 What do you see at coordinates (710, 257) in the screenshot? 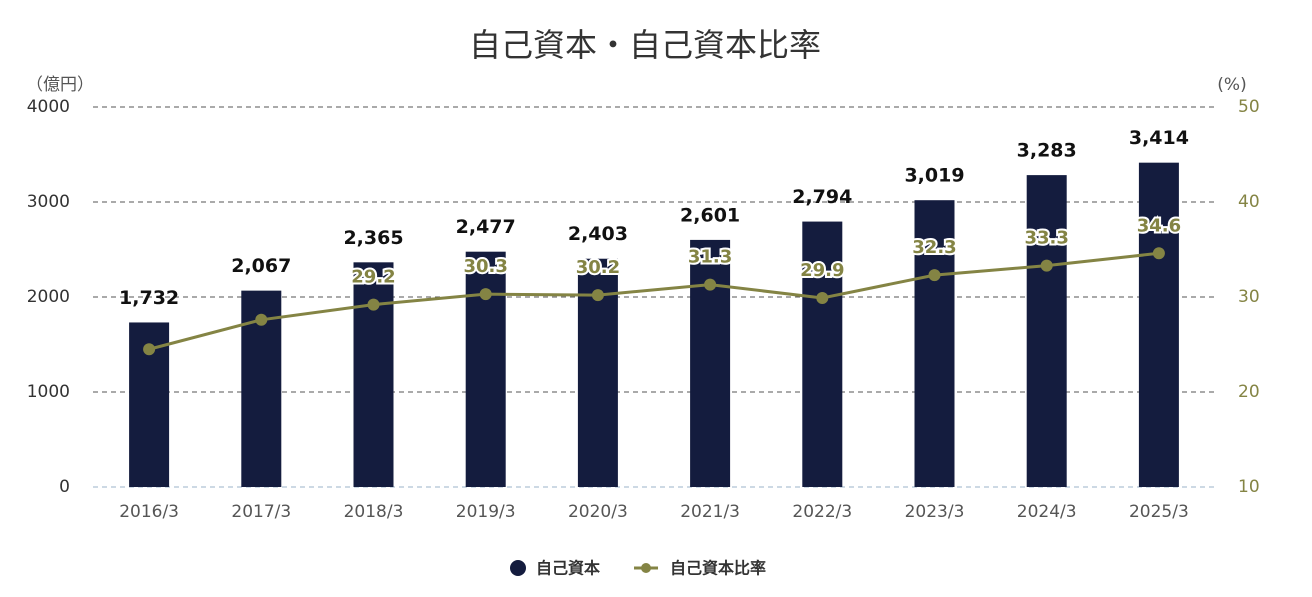
I see `line-value-label: 31.3` at bounding box center [710, 257].